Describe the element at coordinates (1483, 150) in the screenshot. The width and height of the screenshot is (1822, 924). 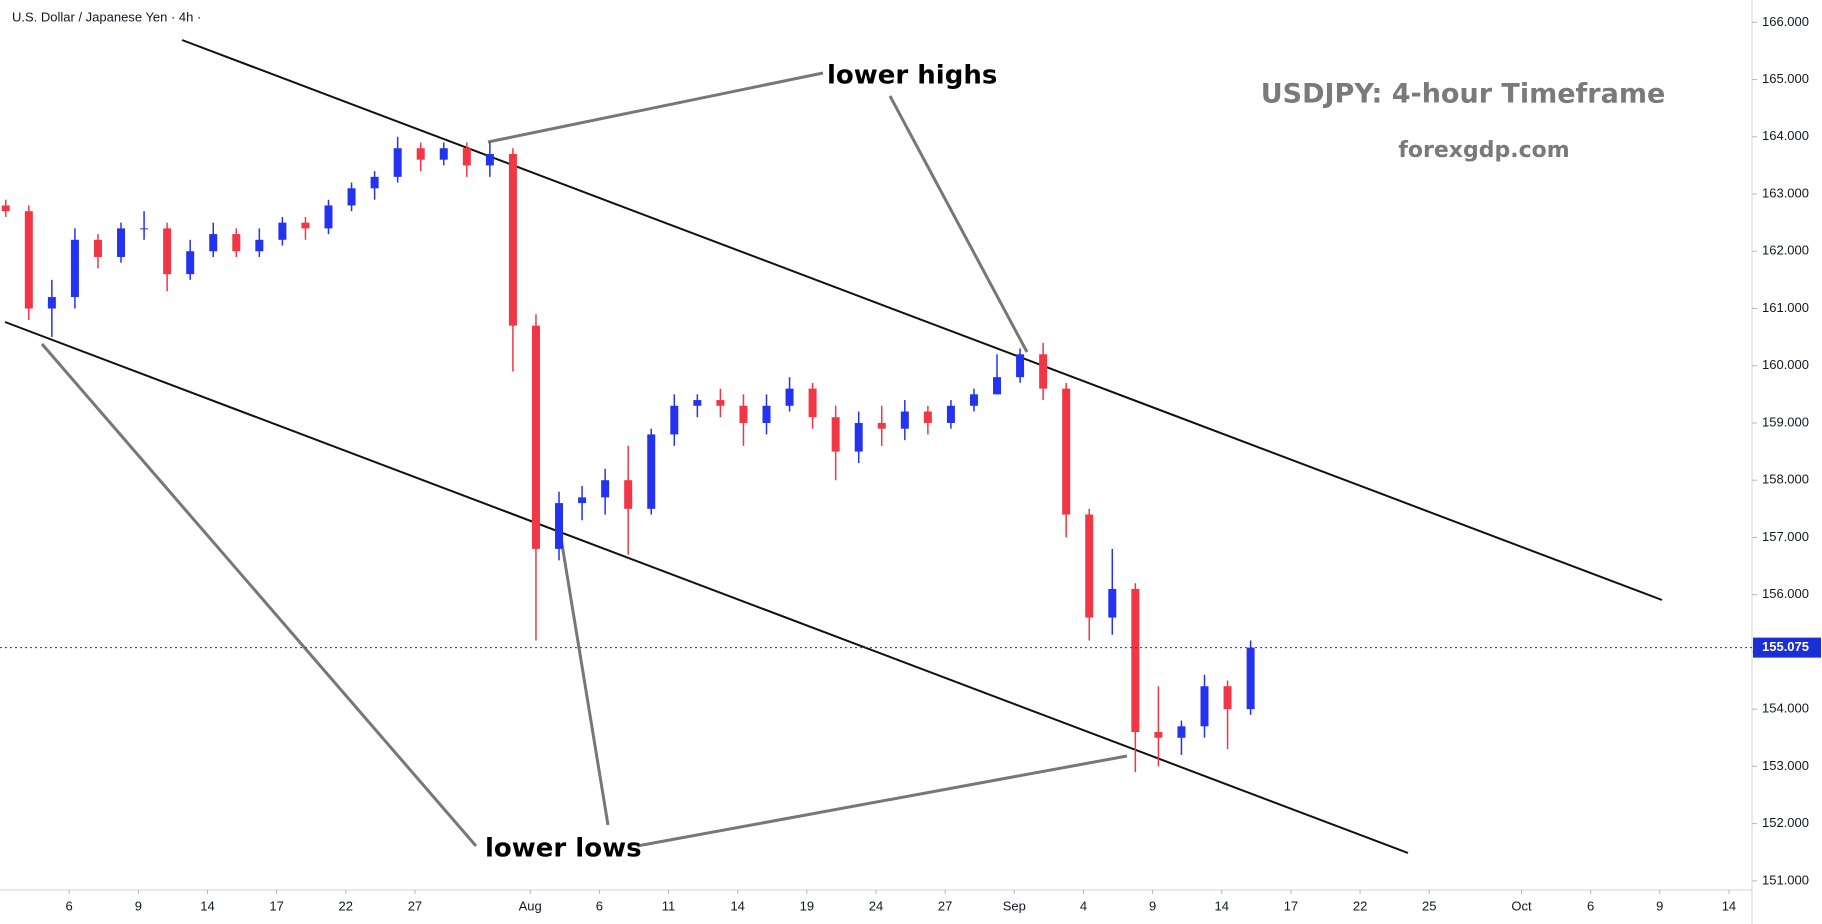
I see `chart-subtitle: forexgdp.com` at that location.